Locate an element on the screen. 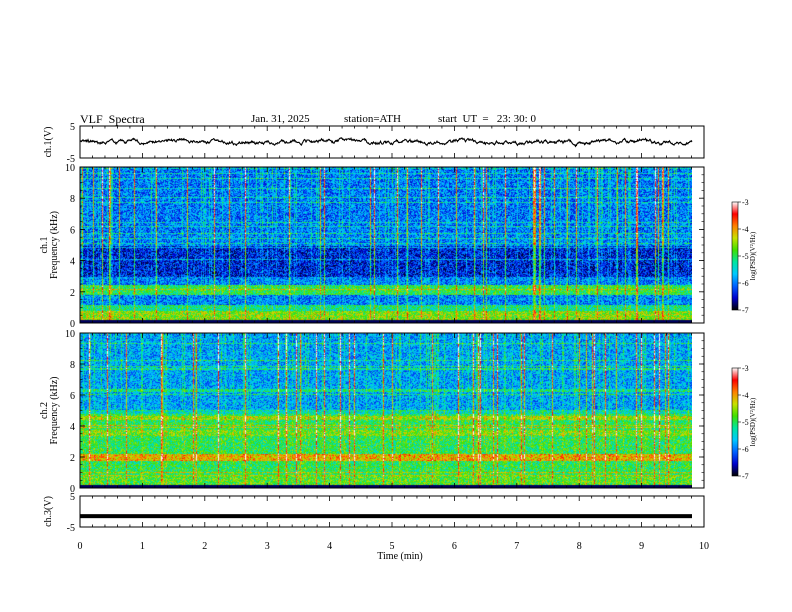 The image size is (792, 612). y-axis-label: ch.3(V) is located at coordinates (48, 511).